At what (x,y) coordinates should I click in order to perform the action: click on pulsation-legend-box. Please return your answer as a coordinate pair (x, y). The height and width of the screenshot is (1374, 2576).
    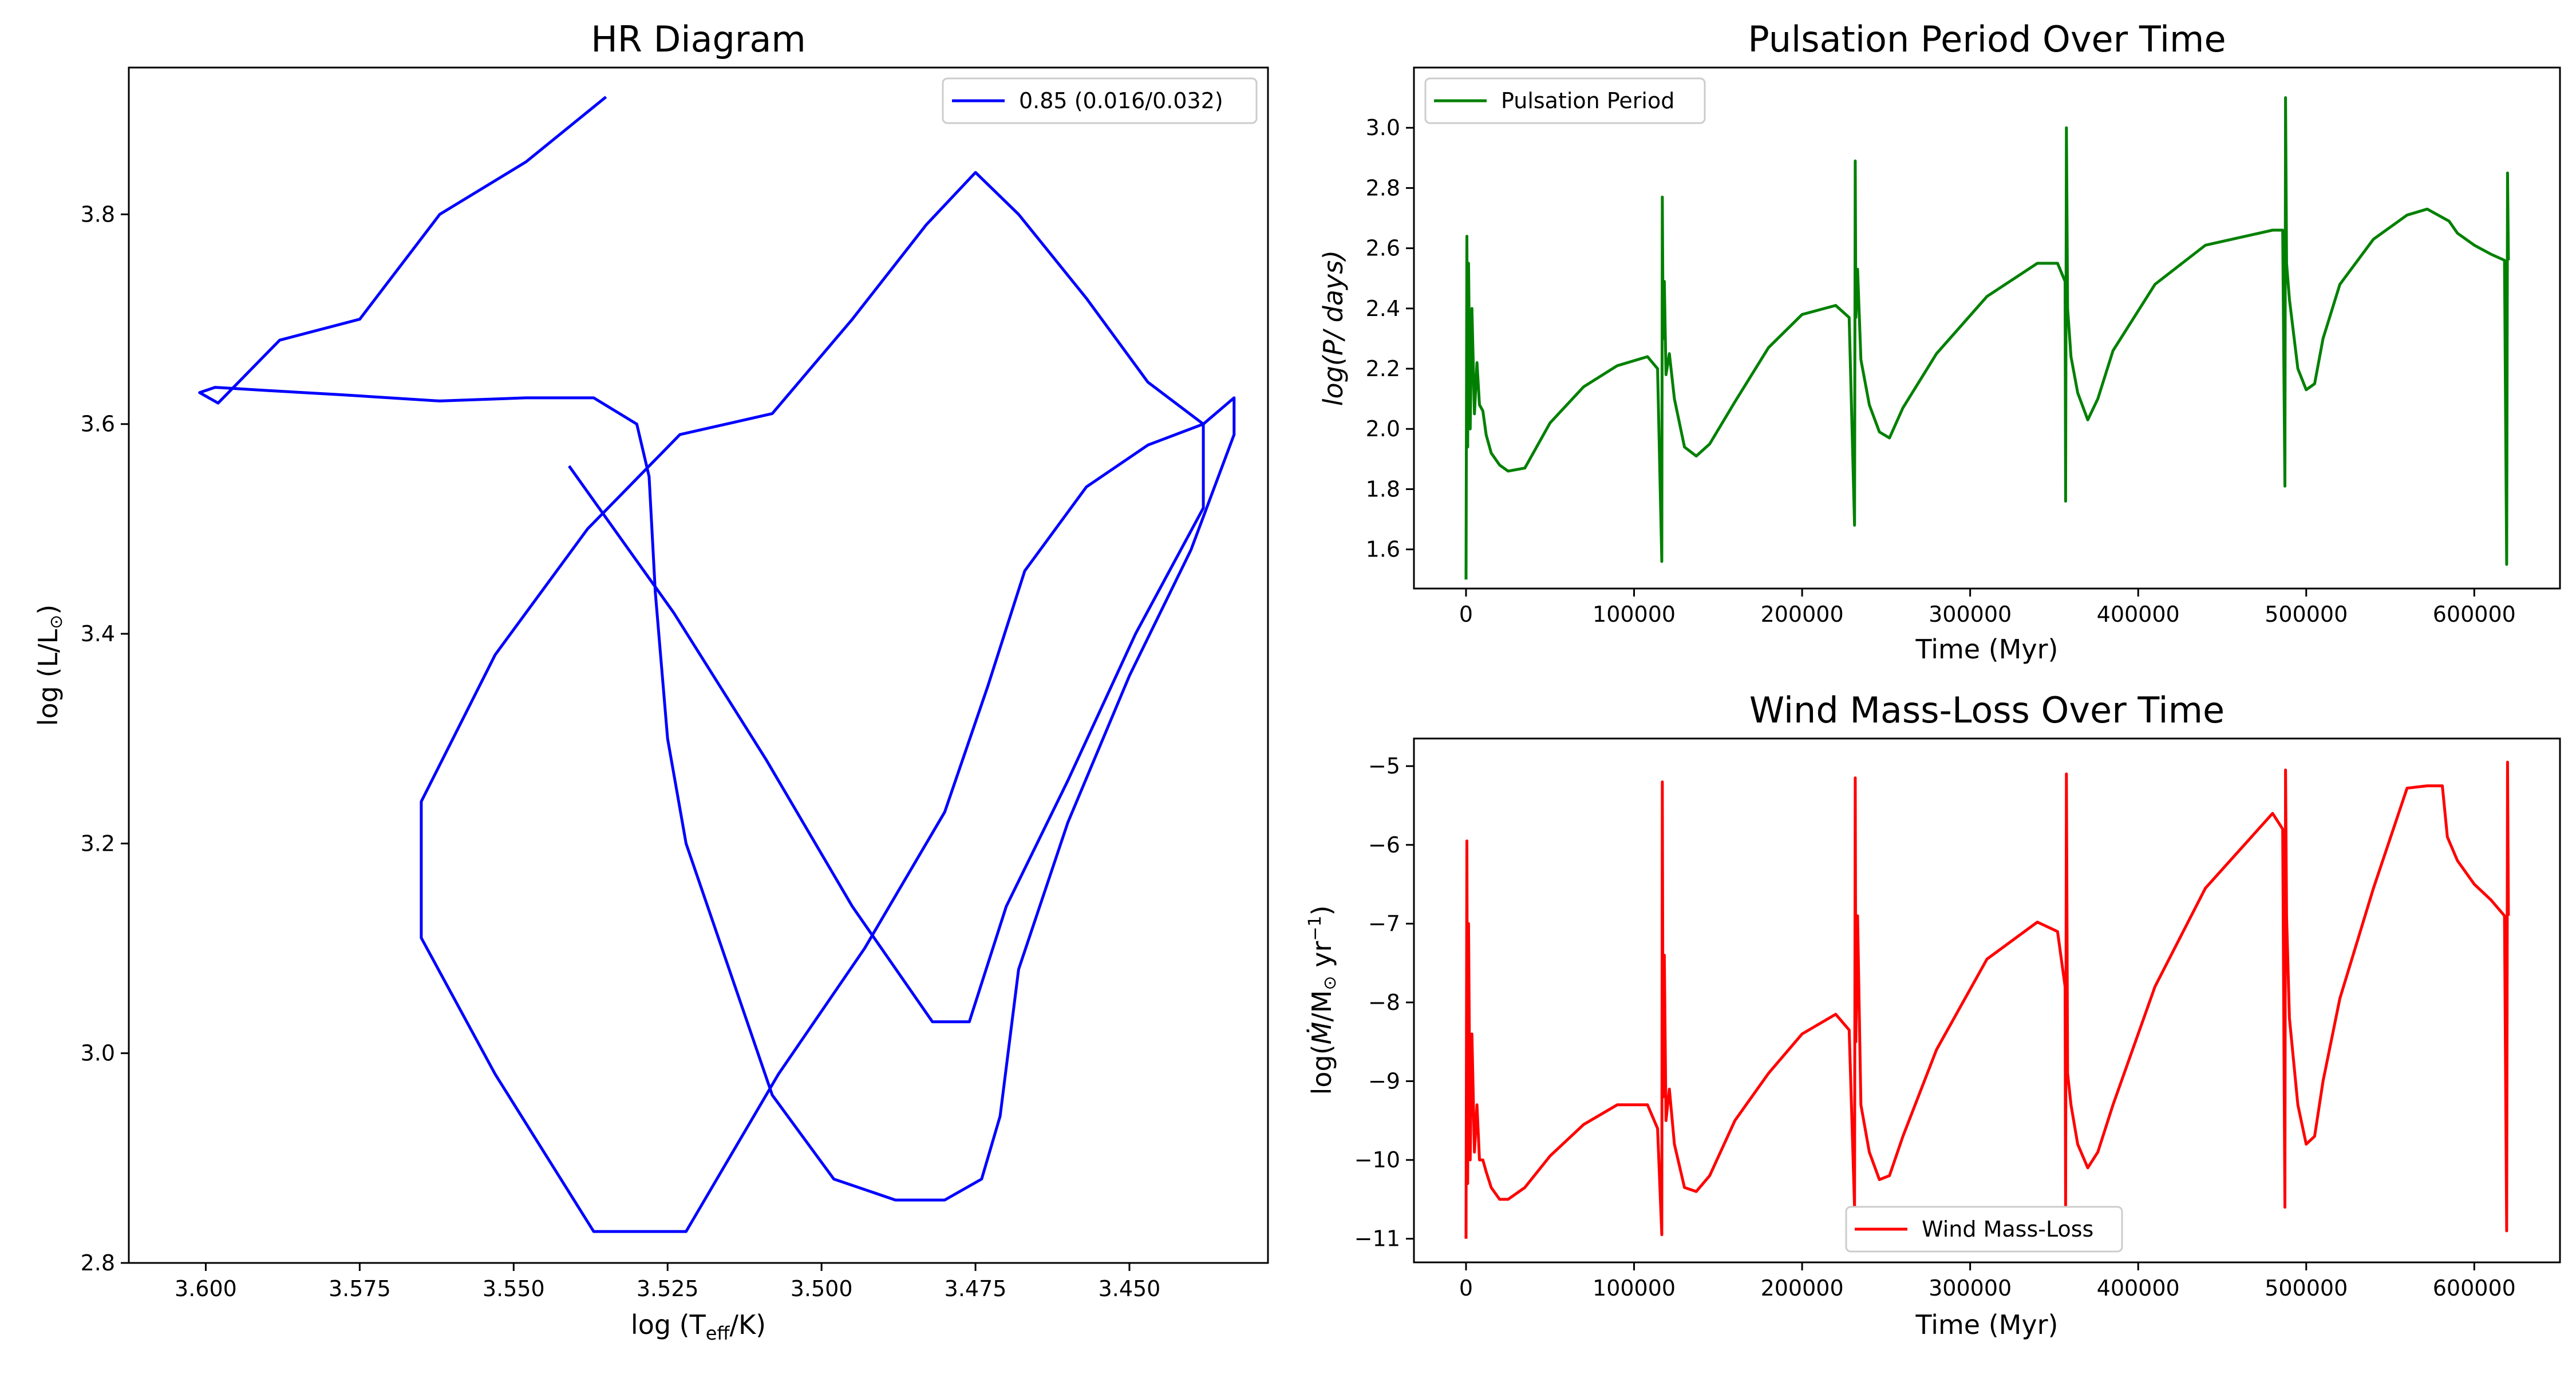
    Looking at the image, I should click on (1565, 100).